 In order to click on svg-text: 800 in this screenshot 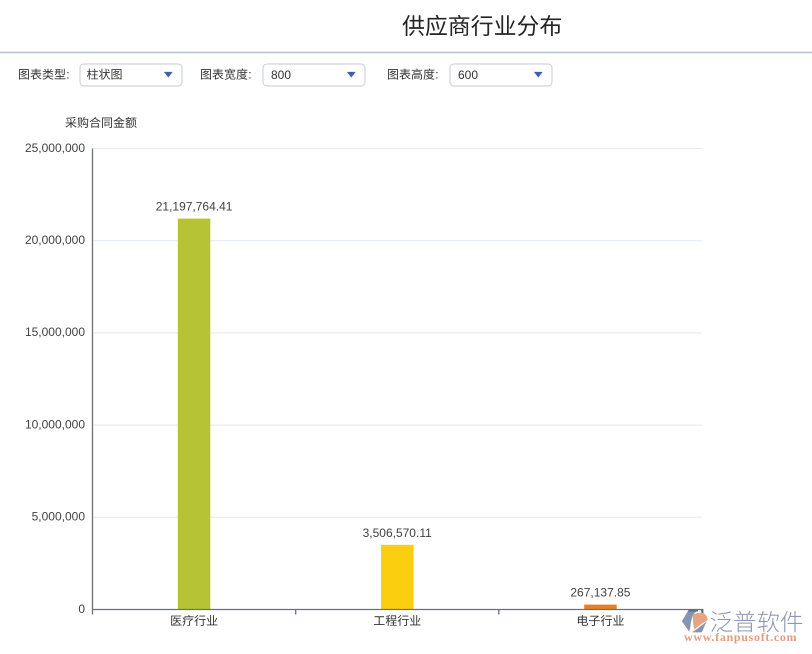, I will do `click(281, 75)`.